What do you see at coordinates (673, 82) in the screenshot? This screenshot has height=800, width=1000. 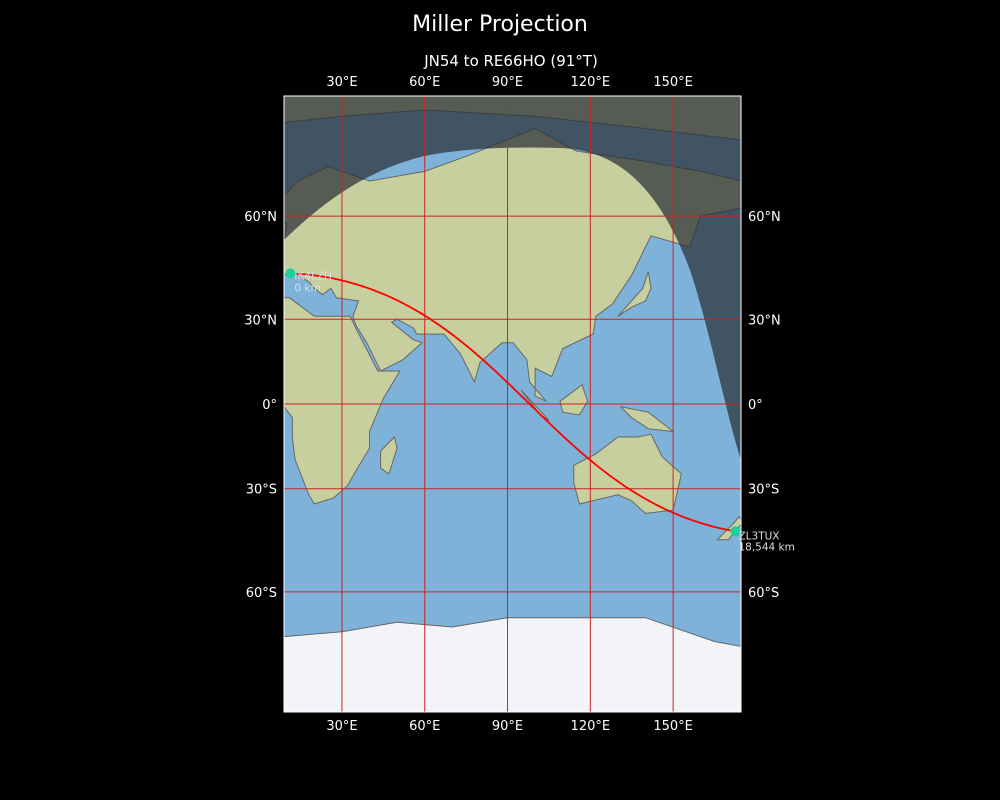 I see `lon-tick-label-top: 150°E` at bounding box center [673, 82].